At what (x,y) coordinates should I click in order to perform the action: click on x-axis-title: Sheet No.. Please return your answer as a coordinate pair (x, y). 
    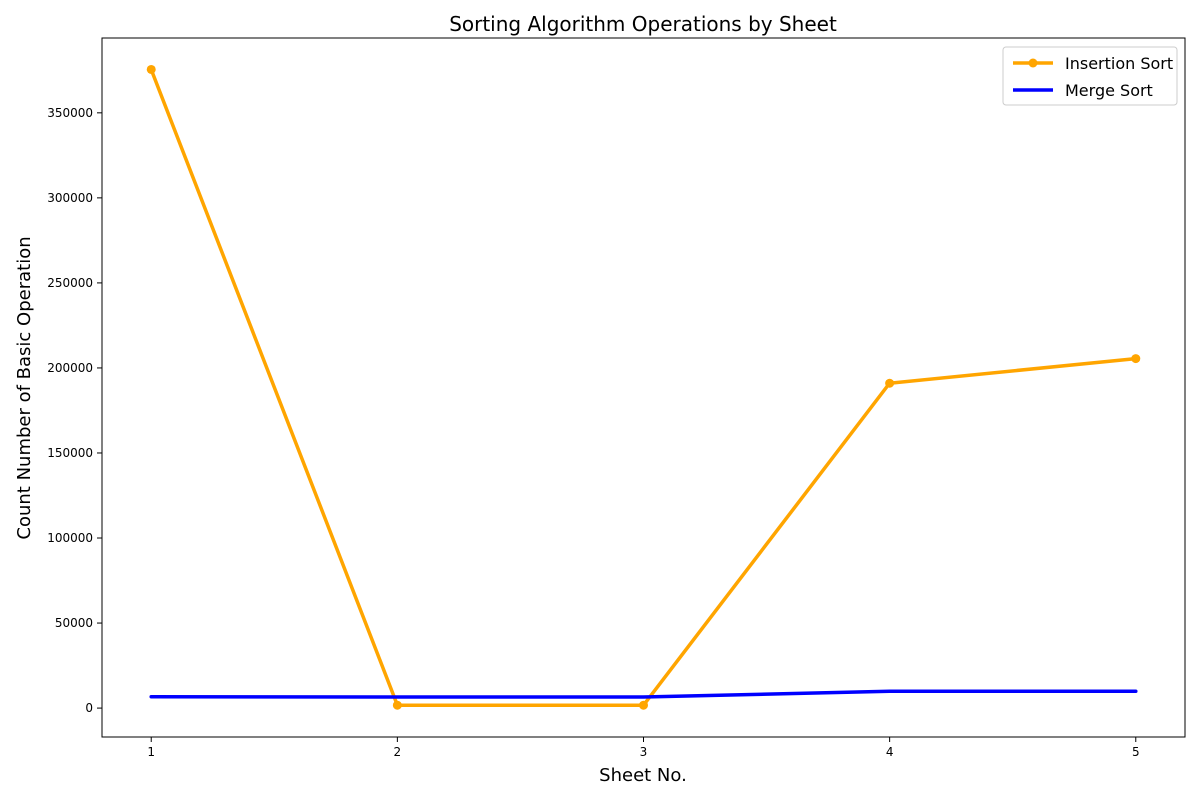
    Looking at the image, I should click on (643, 775).